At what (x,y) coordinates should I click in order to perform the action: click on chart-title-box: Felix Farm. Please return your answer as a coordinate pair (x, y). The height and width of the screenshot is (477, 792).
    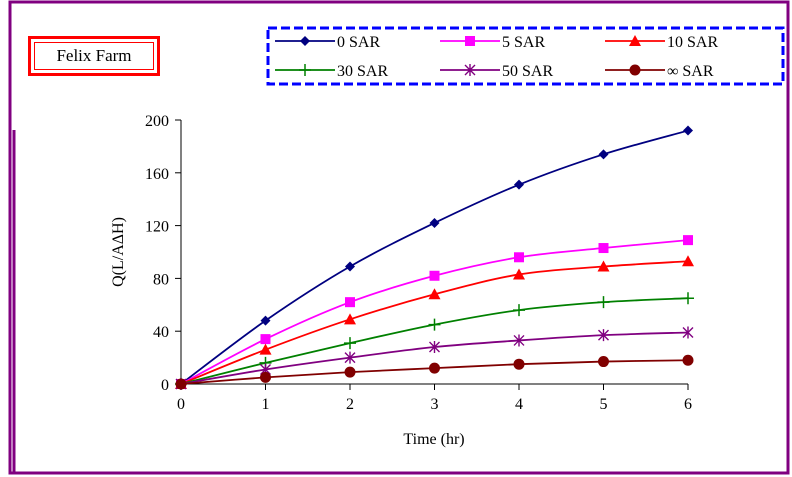
    Looking at the image, I should click on (94, 56).